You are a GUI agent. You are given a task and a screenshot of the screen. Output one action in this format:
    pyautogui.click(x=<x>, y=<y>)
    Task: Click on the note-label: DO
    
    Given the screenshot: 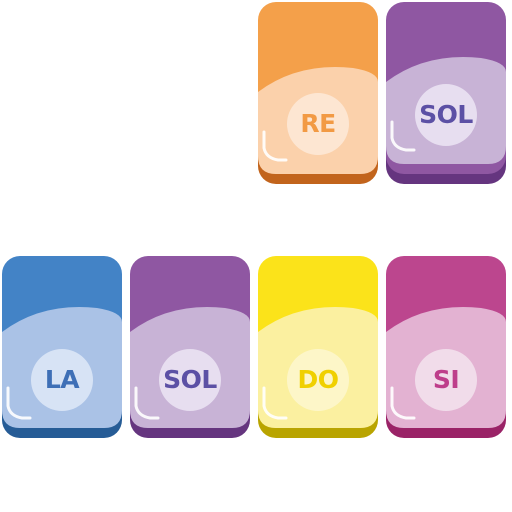 What is the action you would take?
    pyautogui.click(x=318, y=379)
    